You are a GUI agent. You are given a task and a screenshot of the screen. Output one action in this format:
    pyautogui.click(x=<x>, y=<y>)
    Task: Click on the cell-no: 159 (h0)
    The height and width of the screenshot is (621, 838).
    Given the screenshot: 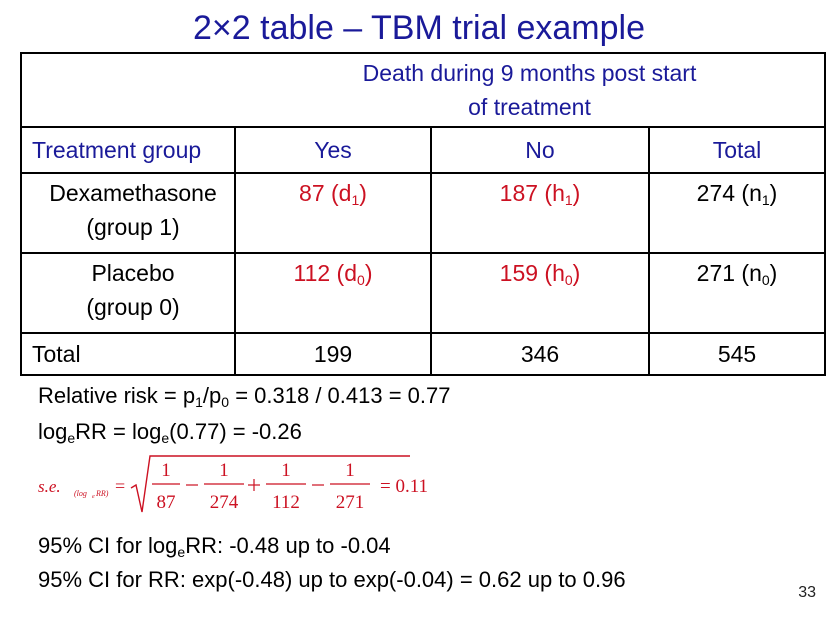 What is the action you would take?
    pyautogui.click(x=540, y=293)
    